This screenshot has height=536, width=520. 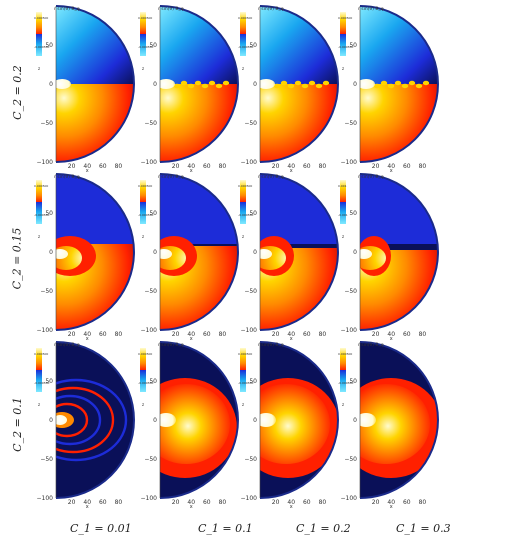 I want to click on background-field, so click(x=95, y=420).